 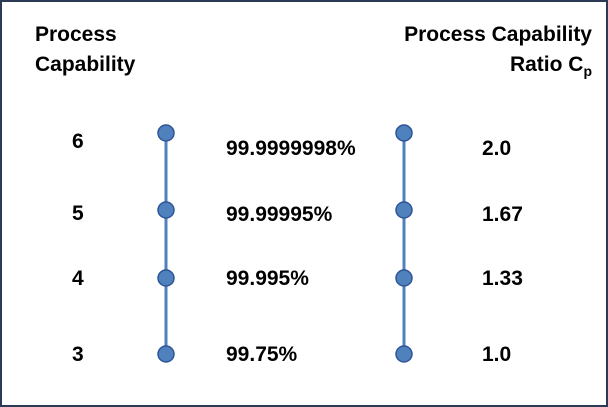 What do you see at coordinates (291, 148) in the screenshot?
I see `yield-value-6: 99.9999998%` at bounding box center [291, 148].